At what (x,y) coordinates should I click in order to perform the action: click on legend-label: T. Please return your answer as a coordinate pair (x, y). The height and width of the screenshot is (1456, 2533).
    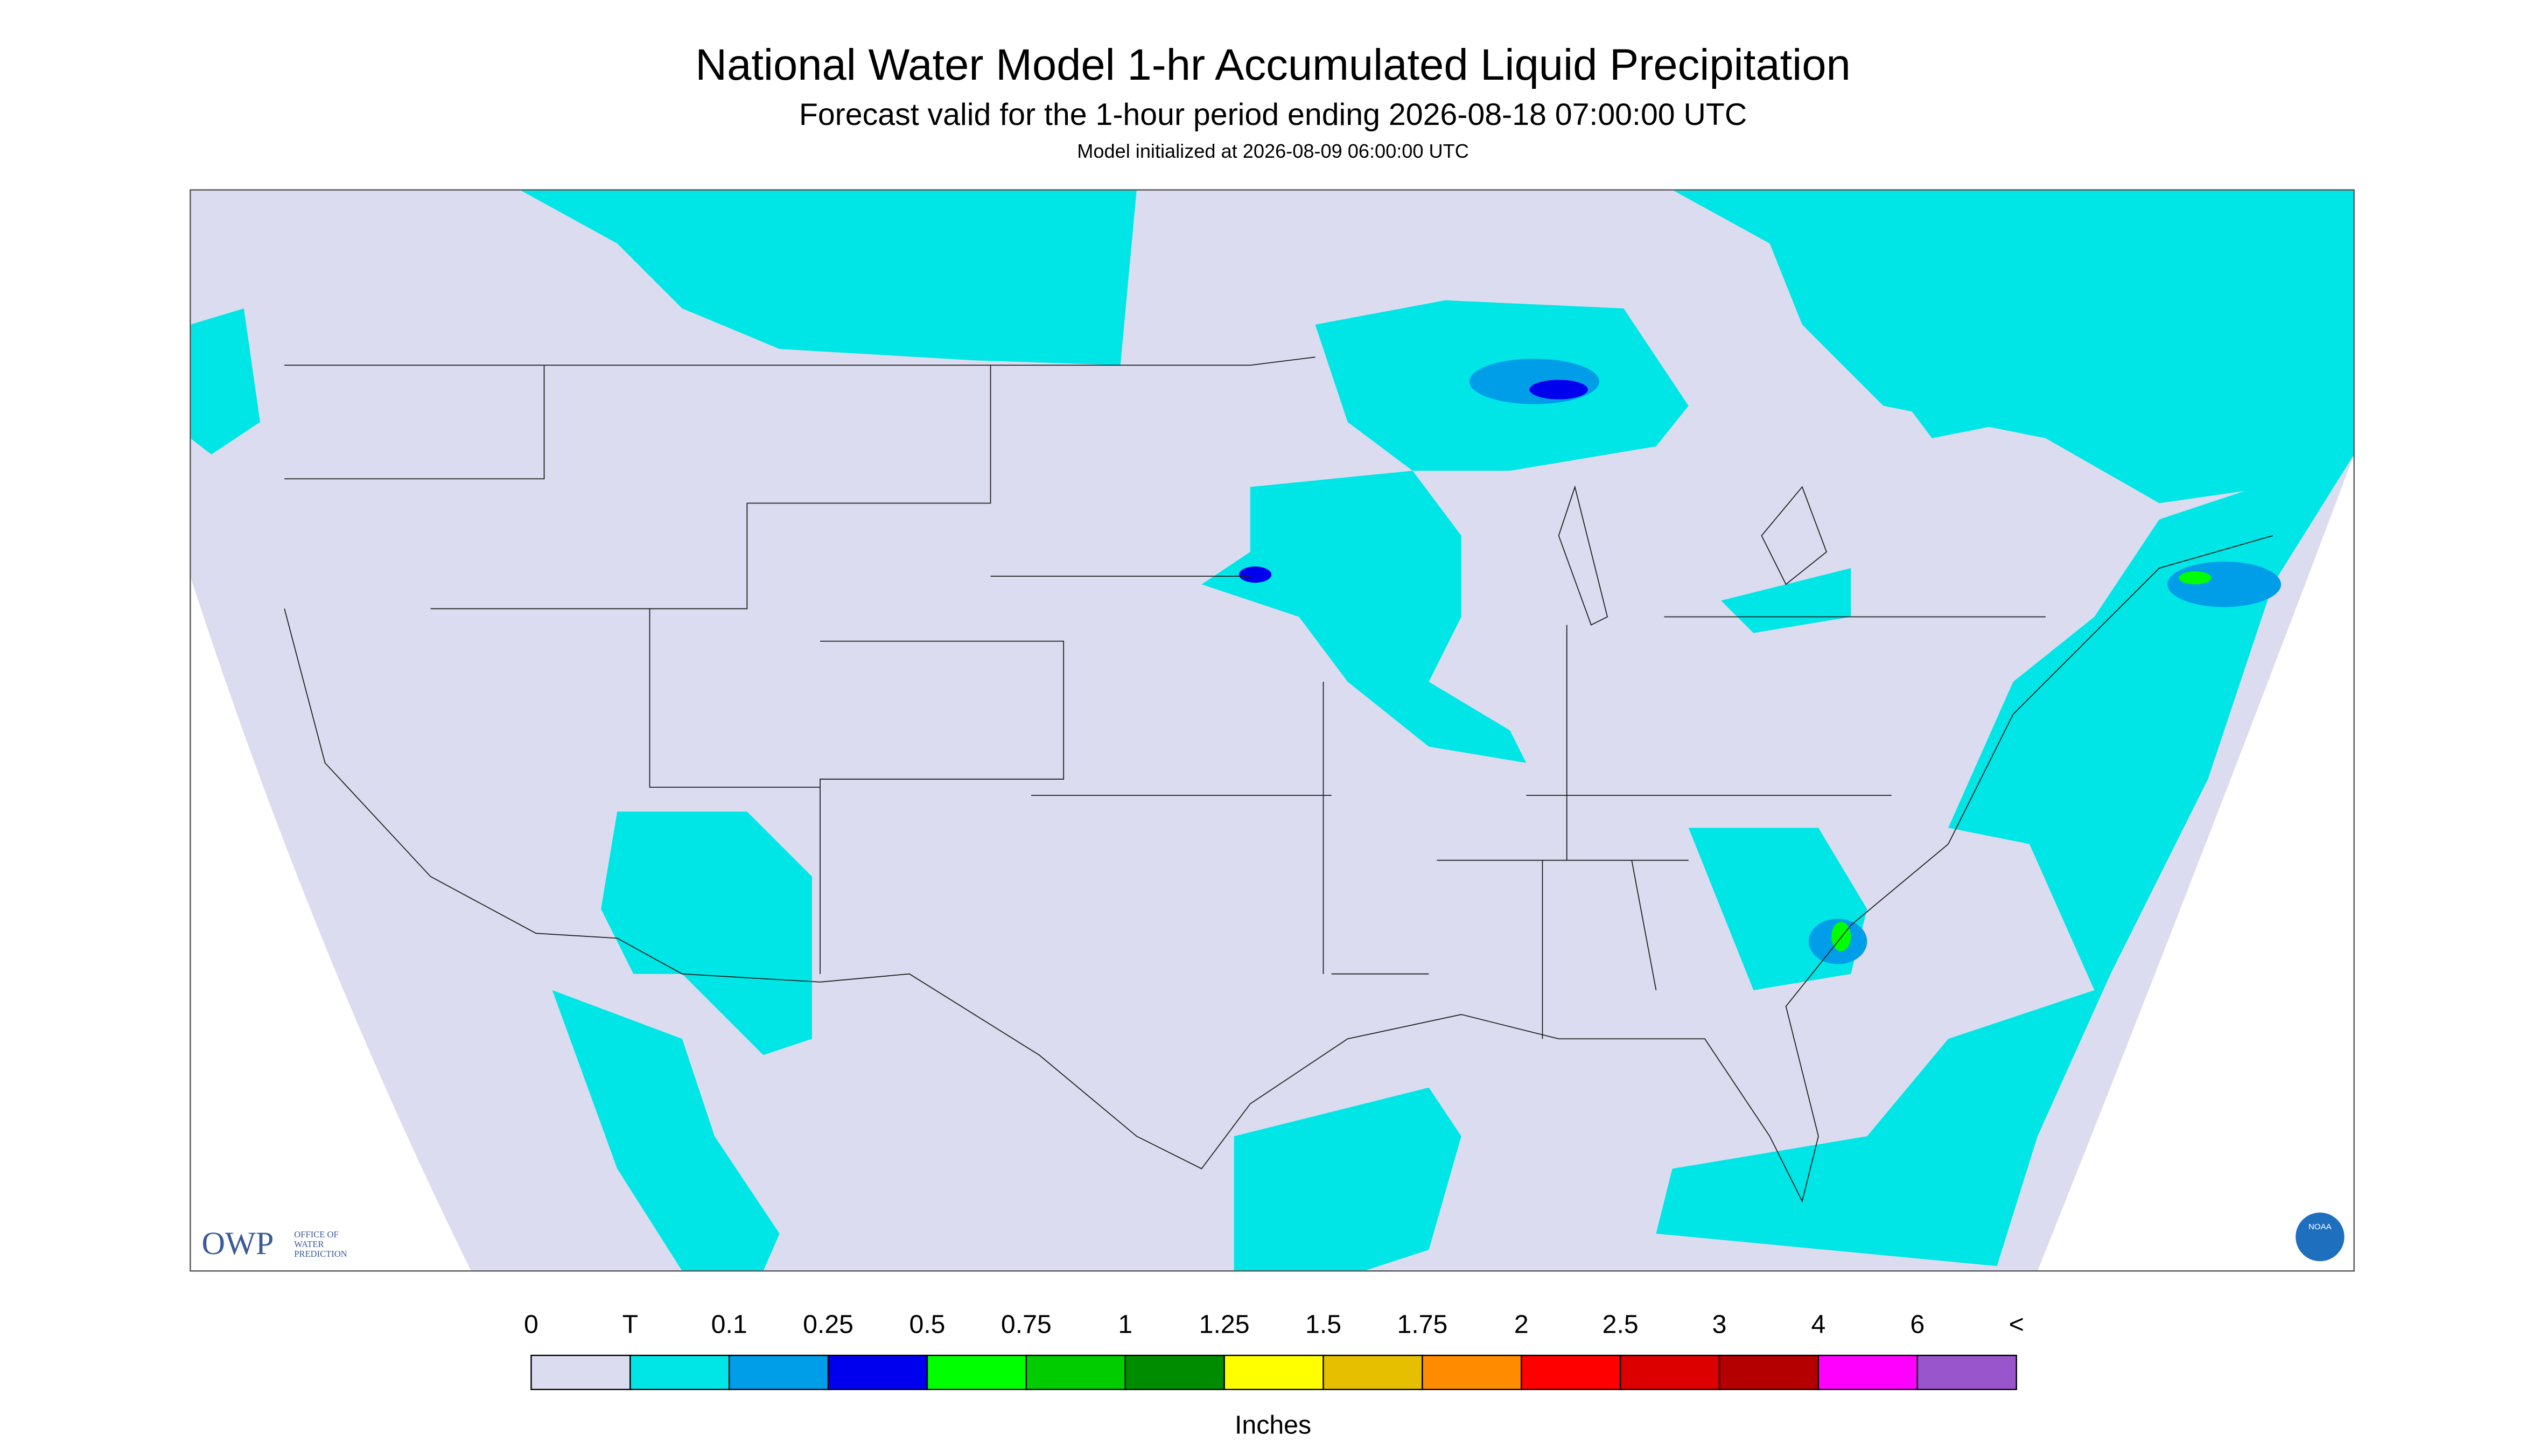
    Looking at the image, I should click on (630, 1324).